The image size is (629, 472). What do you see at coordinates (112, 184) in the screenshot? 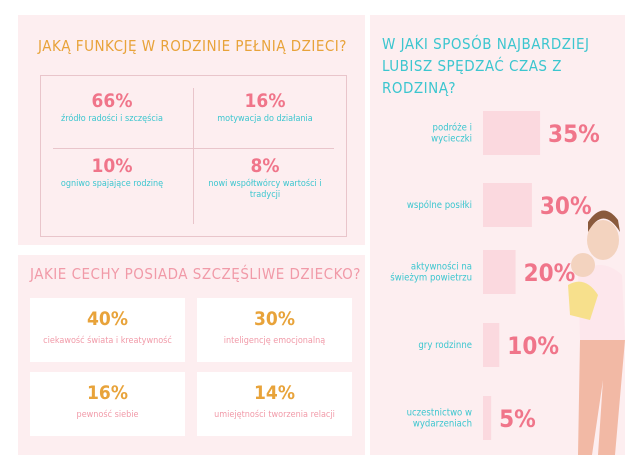
I see `stat-label: ogniwo spajające rodzinę` at bounding box center [112, 184].